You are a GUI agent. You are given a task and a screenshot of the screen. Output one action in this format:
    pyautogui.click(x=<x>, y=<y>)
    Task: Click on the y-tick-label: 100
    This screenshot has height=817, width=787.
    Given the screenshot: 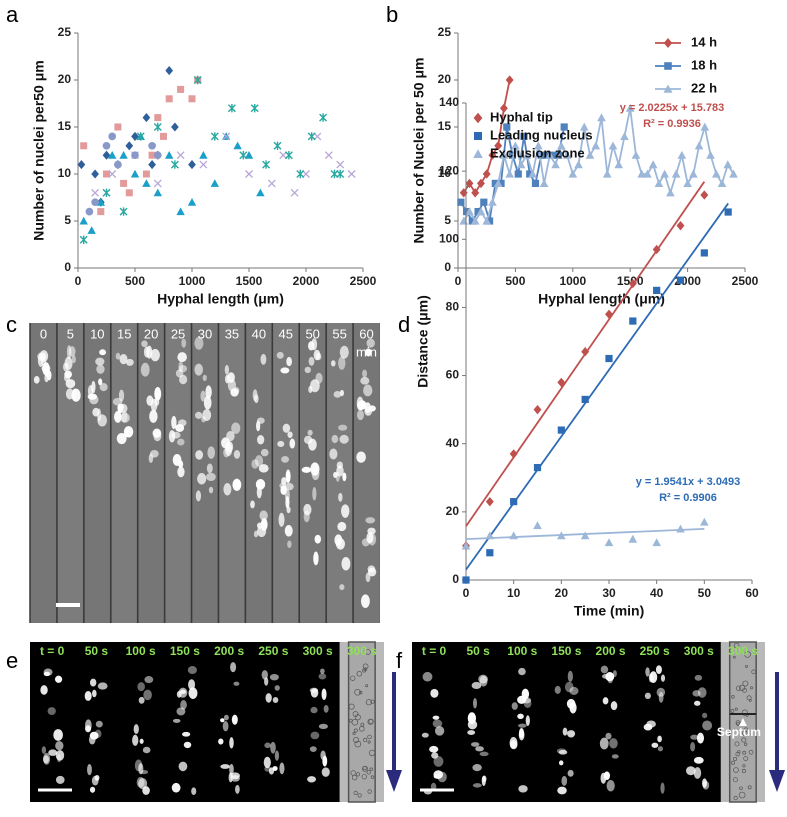 What is the action you would take?
    pyautogui.click(x=449, y=238)
    